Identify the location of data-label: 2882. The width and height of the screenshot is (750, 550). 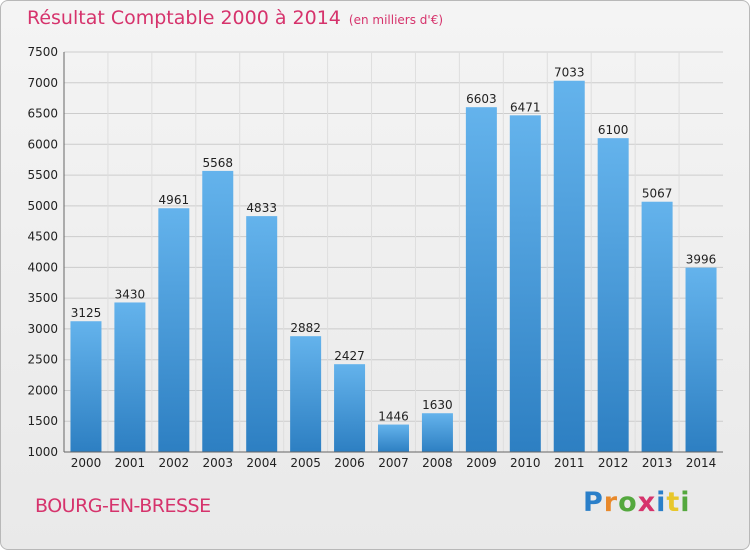
(305, 328).